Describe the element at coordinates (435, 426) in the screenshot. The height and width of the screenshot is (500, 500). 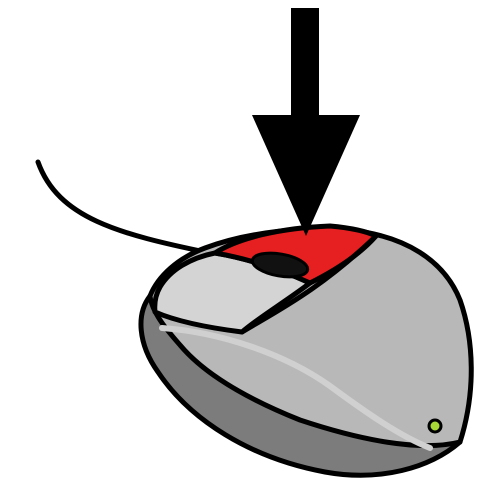
I see `indicator-light` at that location.